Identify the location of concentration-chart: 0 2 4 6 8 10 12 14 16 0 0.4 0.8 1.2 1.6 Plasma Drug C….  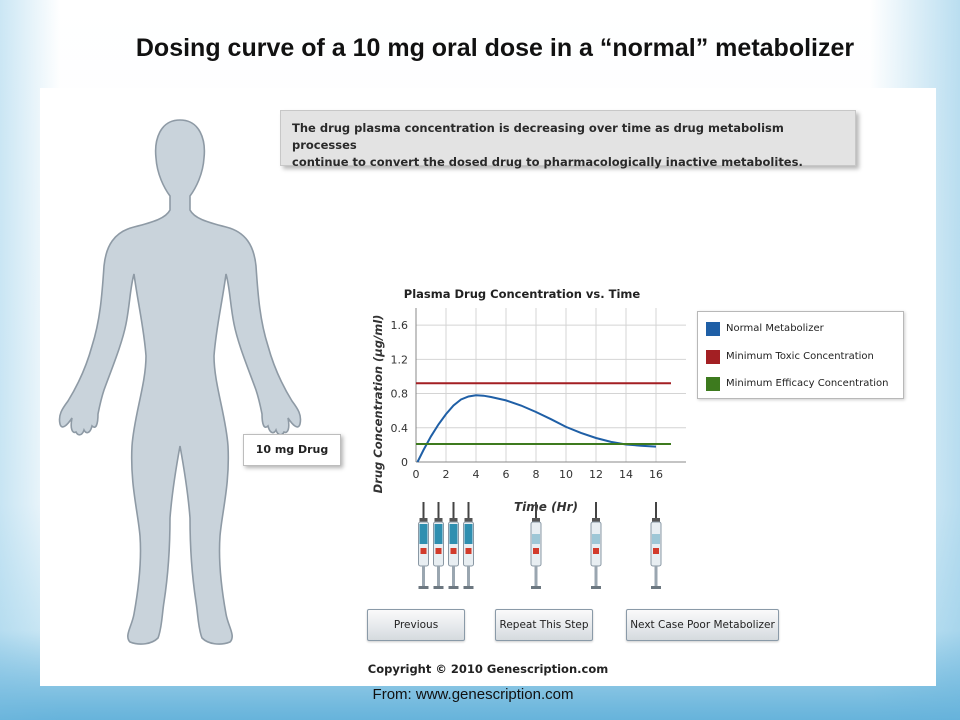
(528, 400).